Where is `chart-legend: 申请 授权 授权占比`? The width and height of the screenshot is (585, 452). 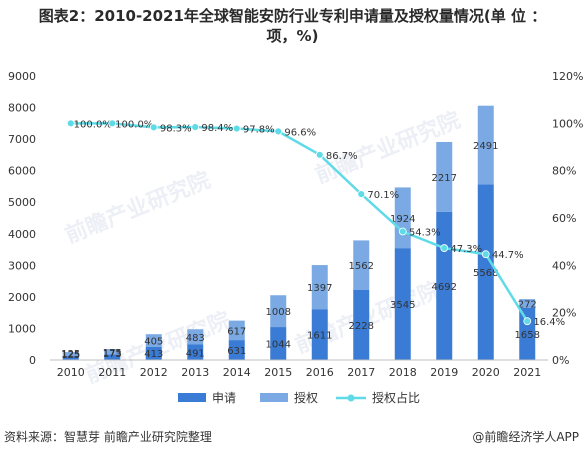 chart-legend: 申请 授权 授权占比 is located at coordinates (299, 397).